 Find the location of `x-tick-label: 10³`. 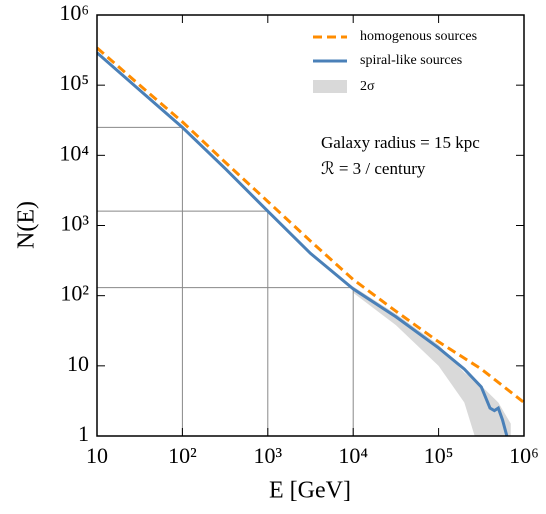

x-tick-label: 10³ is located at coordinates (267, 455).